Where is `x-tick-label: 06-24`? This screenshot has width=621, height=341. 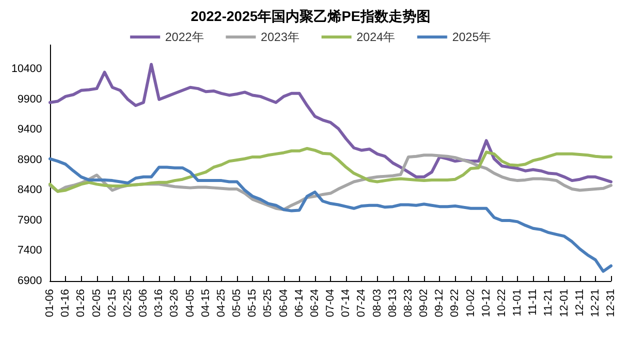 x-tick-label: 06-24 is located at coordinates (314, 303).